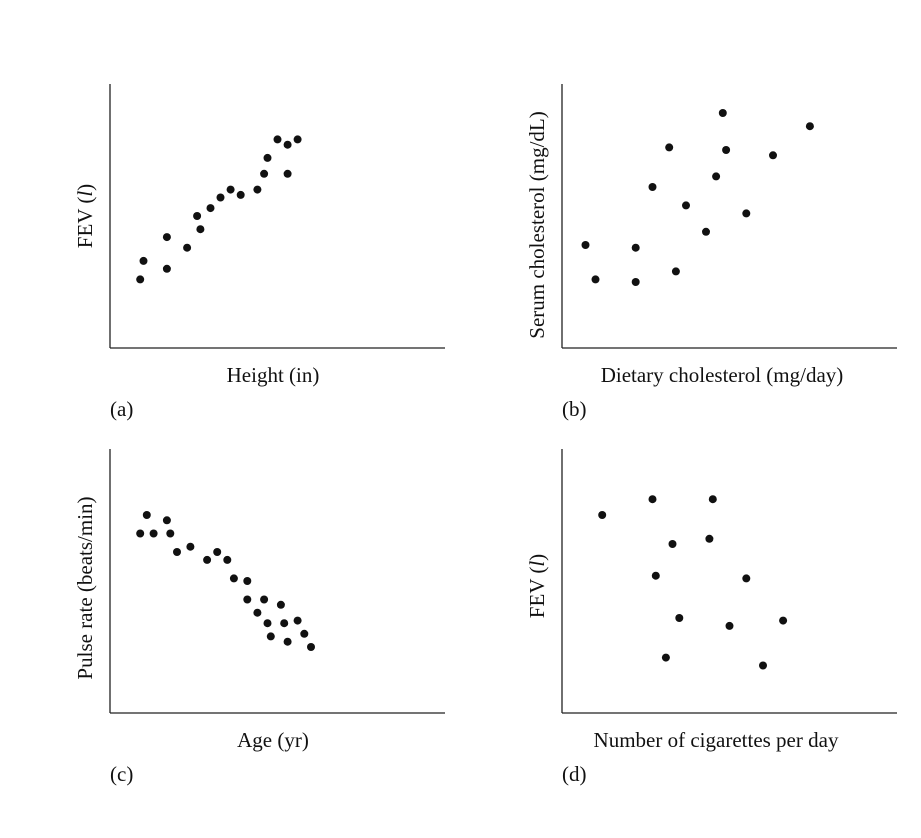 The width and height of the screenshot is (921, 838). What do you see at coordinates (121, 409) in the screenshot?
I see `panel-label: (a)` at bounding box center [121, 409].